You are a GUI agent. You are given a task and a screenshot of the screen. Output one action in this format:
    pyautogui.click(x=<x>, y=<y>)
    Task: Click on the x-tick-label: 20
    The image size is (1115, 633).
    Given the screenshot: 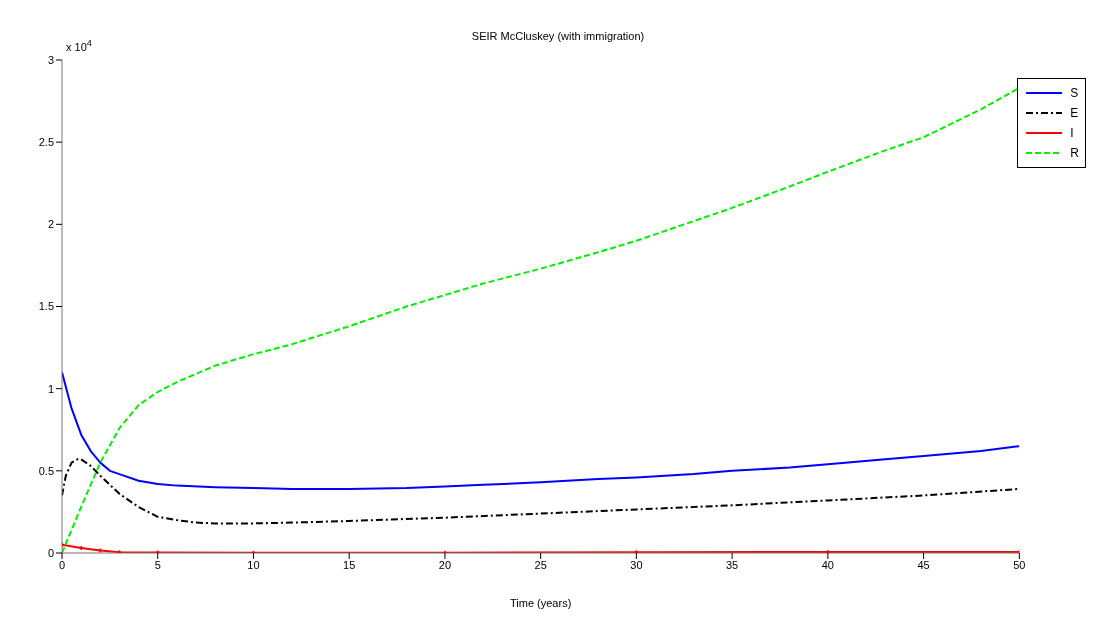 What is the action you would take?
    pyautogui.click(x=445, y=564)
    